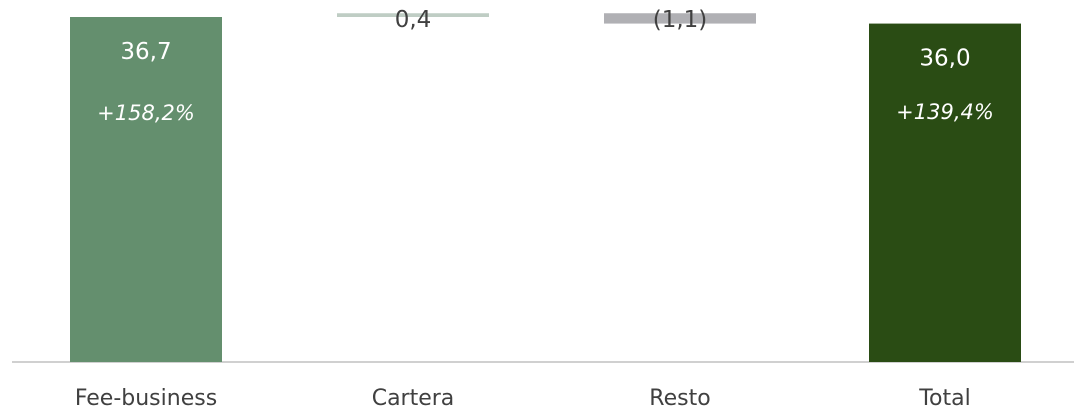 The height and width of the screenshot is (411, 1074). Describe the element at coordinates (146, 189) in the screenshot. I see `bar-fee-business` at that location.